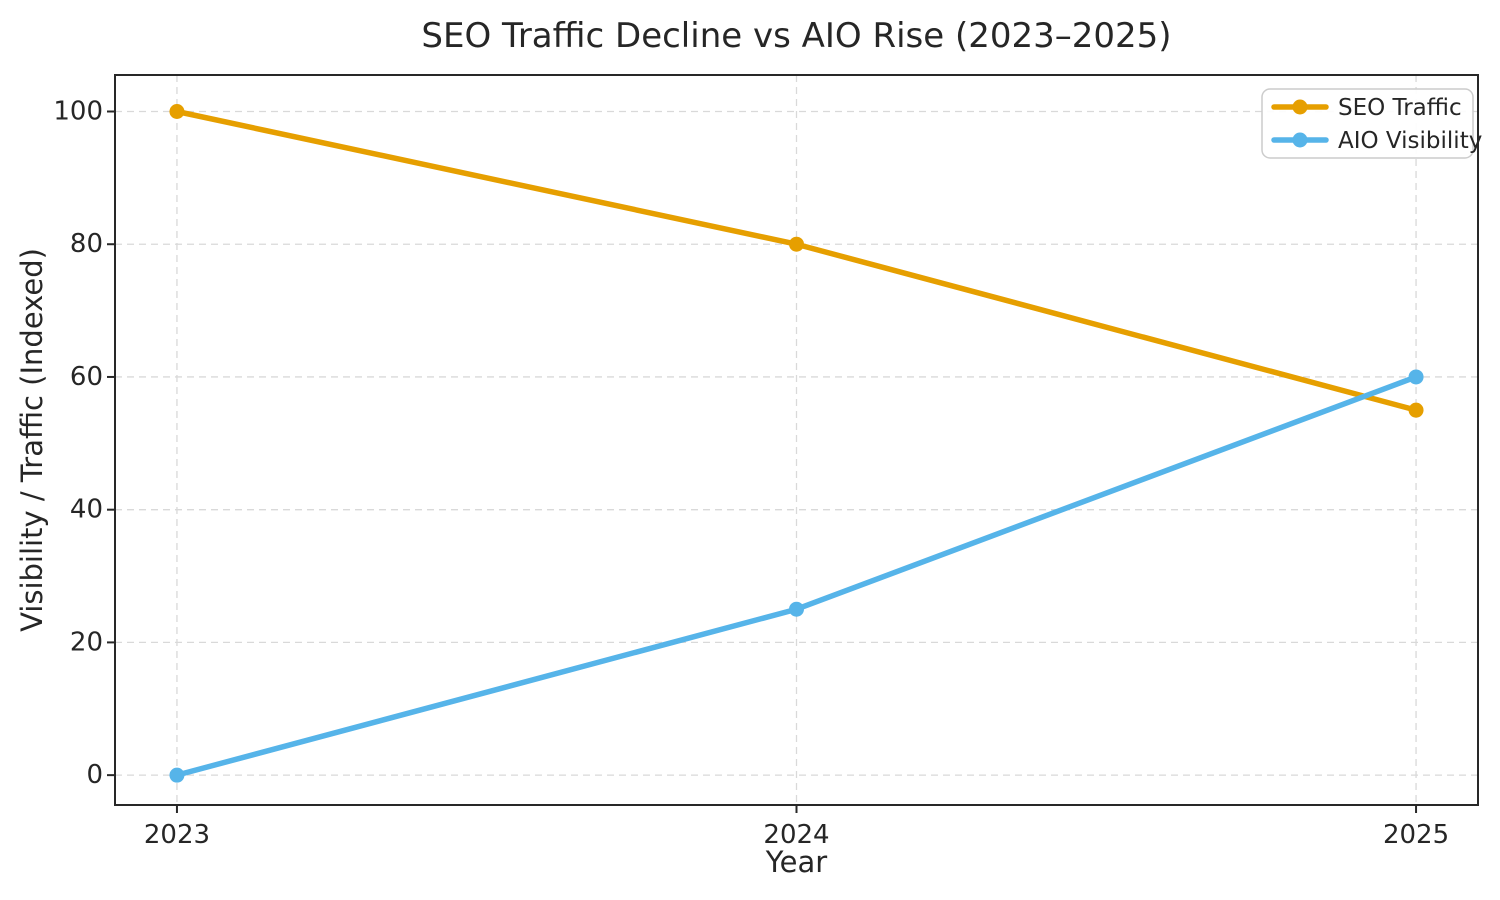 Image resolution: width=1500 pixels, height=900 pixels. What do you see at coordinates (796, 609) in the screenshot?
I see `data-point-aio-visibility-2024` at bounding box center [796, 609].